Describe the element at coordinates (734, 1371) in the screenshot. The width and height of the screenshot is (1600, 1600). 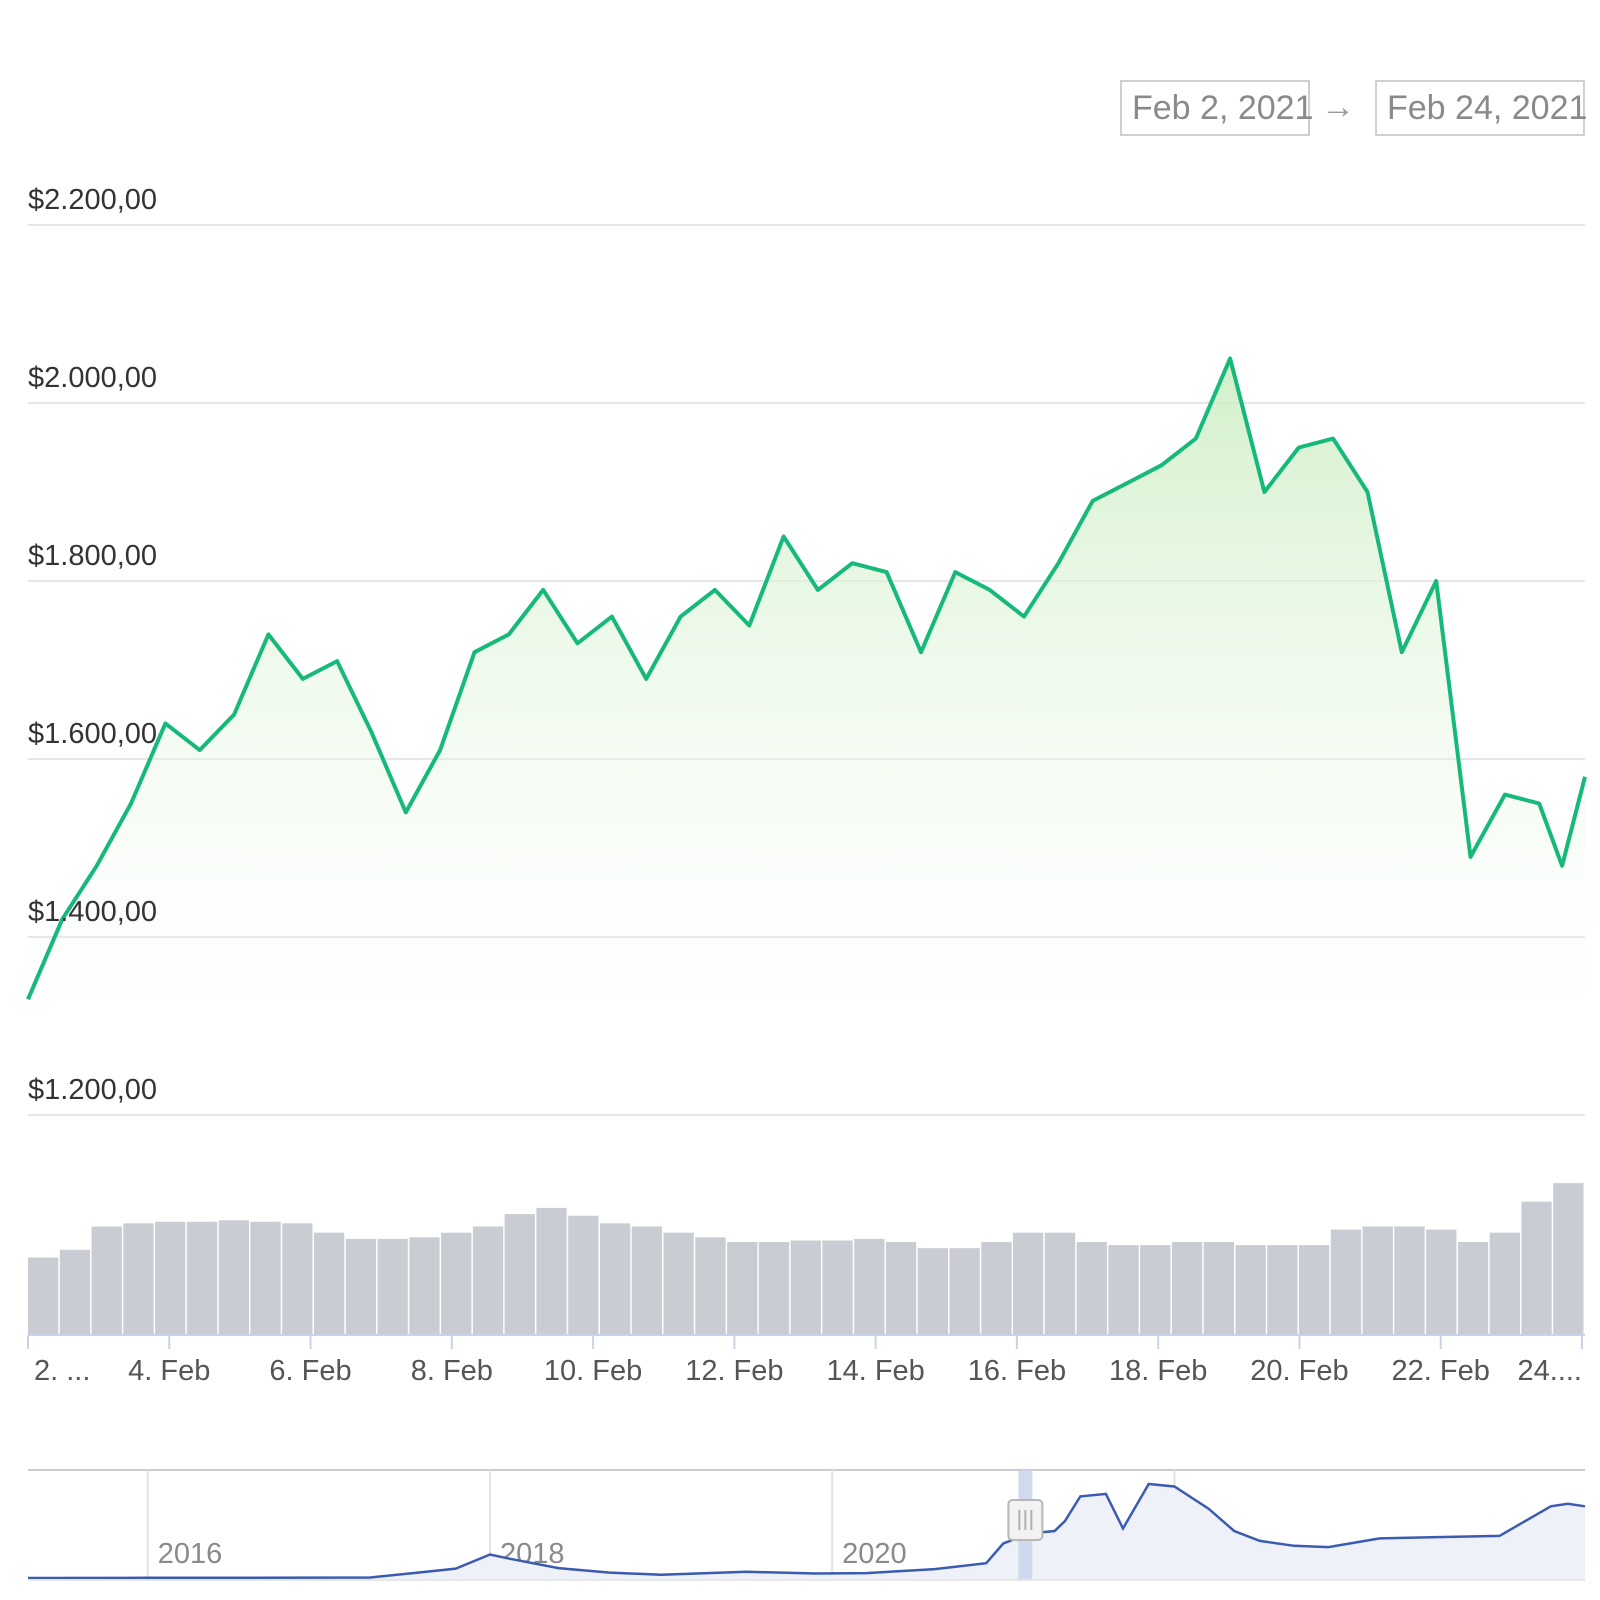
I see `x-tick-label: 12. Feb` at that location.